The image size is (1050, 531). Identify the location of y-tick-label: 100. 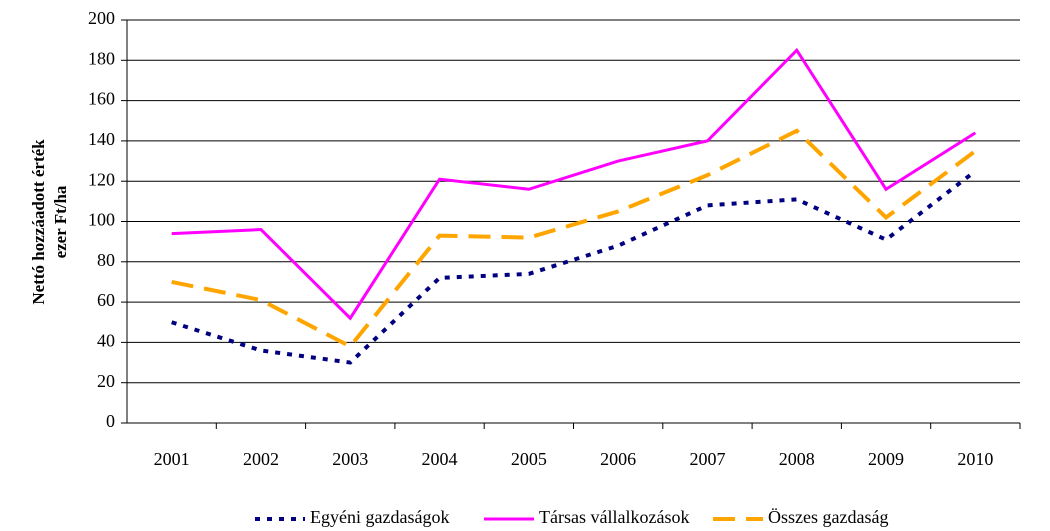
(101, 220).